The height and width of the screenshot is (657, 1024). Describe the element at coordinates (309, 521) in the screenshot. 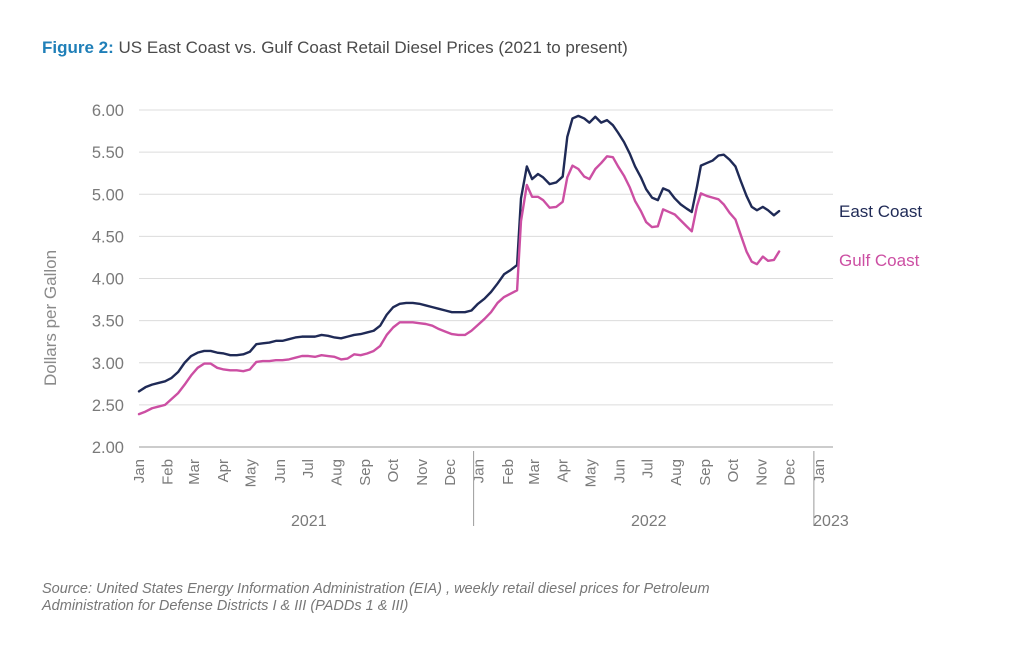

I see `year-label: 2021` at that location.